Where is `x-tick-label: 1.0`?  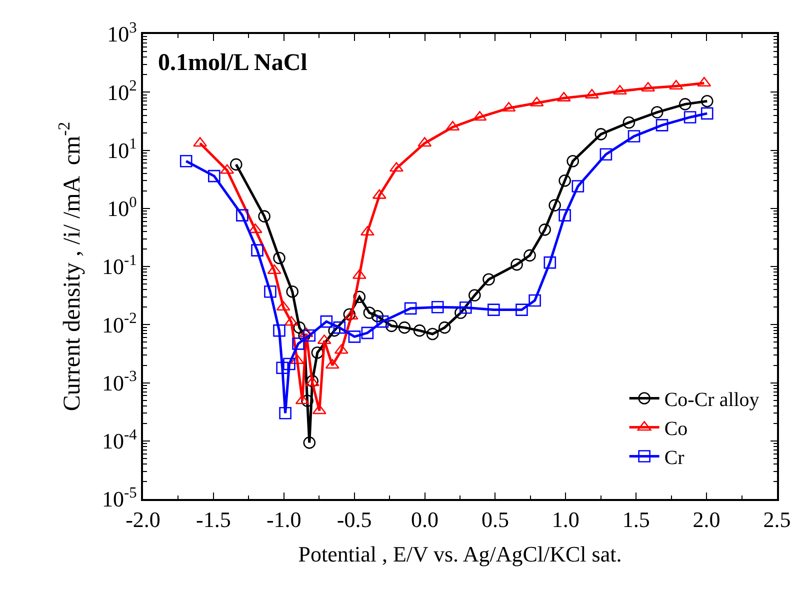 x-tick-label: 1.0 is located at coordinates (566, 519).